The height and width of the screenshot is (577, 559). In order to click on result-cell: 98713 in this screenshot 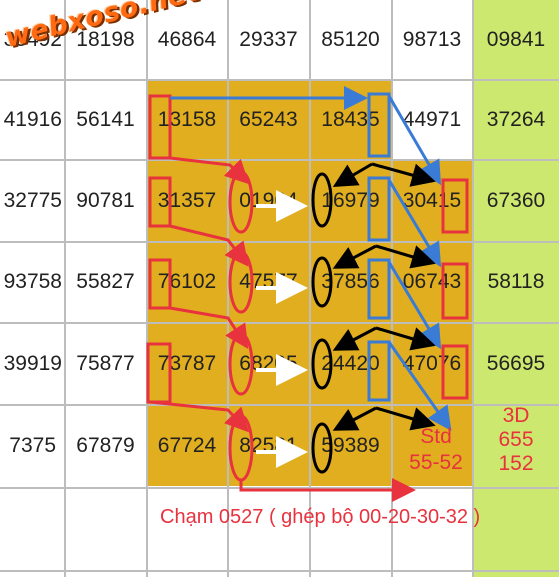, I will do `click(432, 39)`.